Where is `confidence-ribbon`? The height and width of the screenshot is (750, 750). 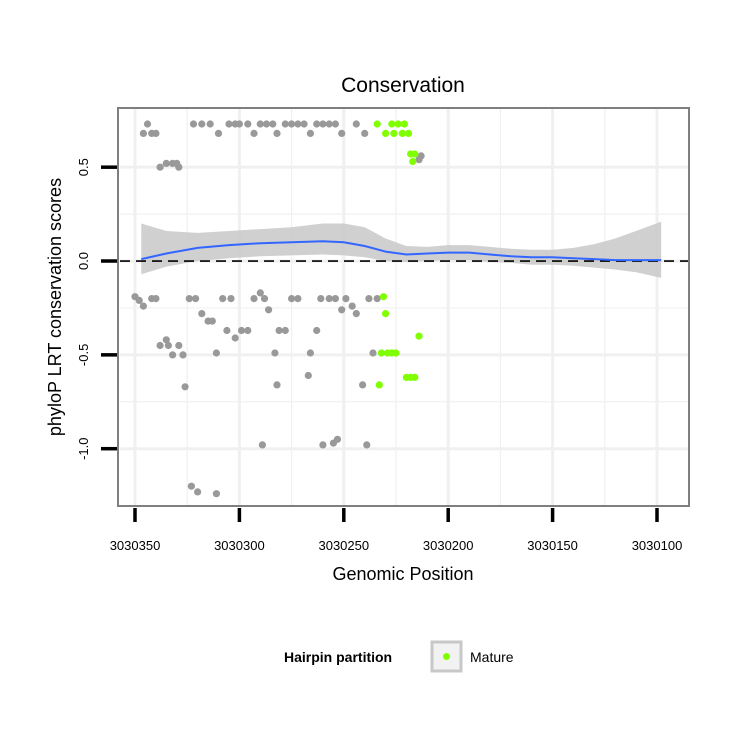
confidence-ribbon is located at coordinates (401, 249).